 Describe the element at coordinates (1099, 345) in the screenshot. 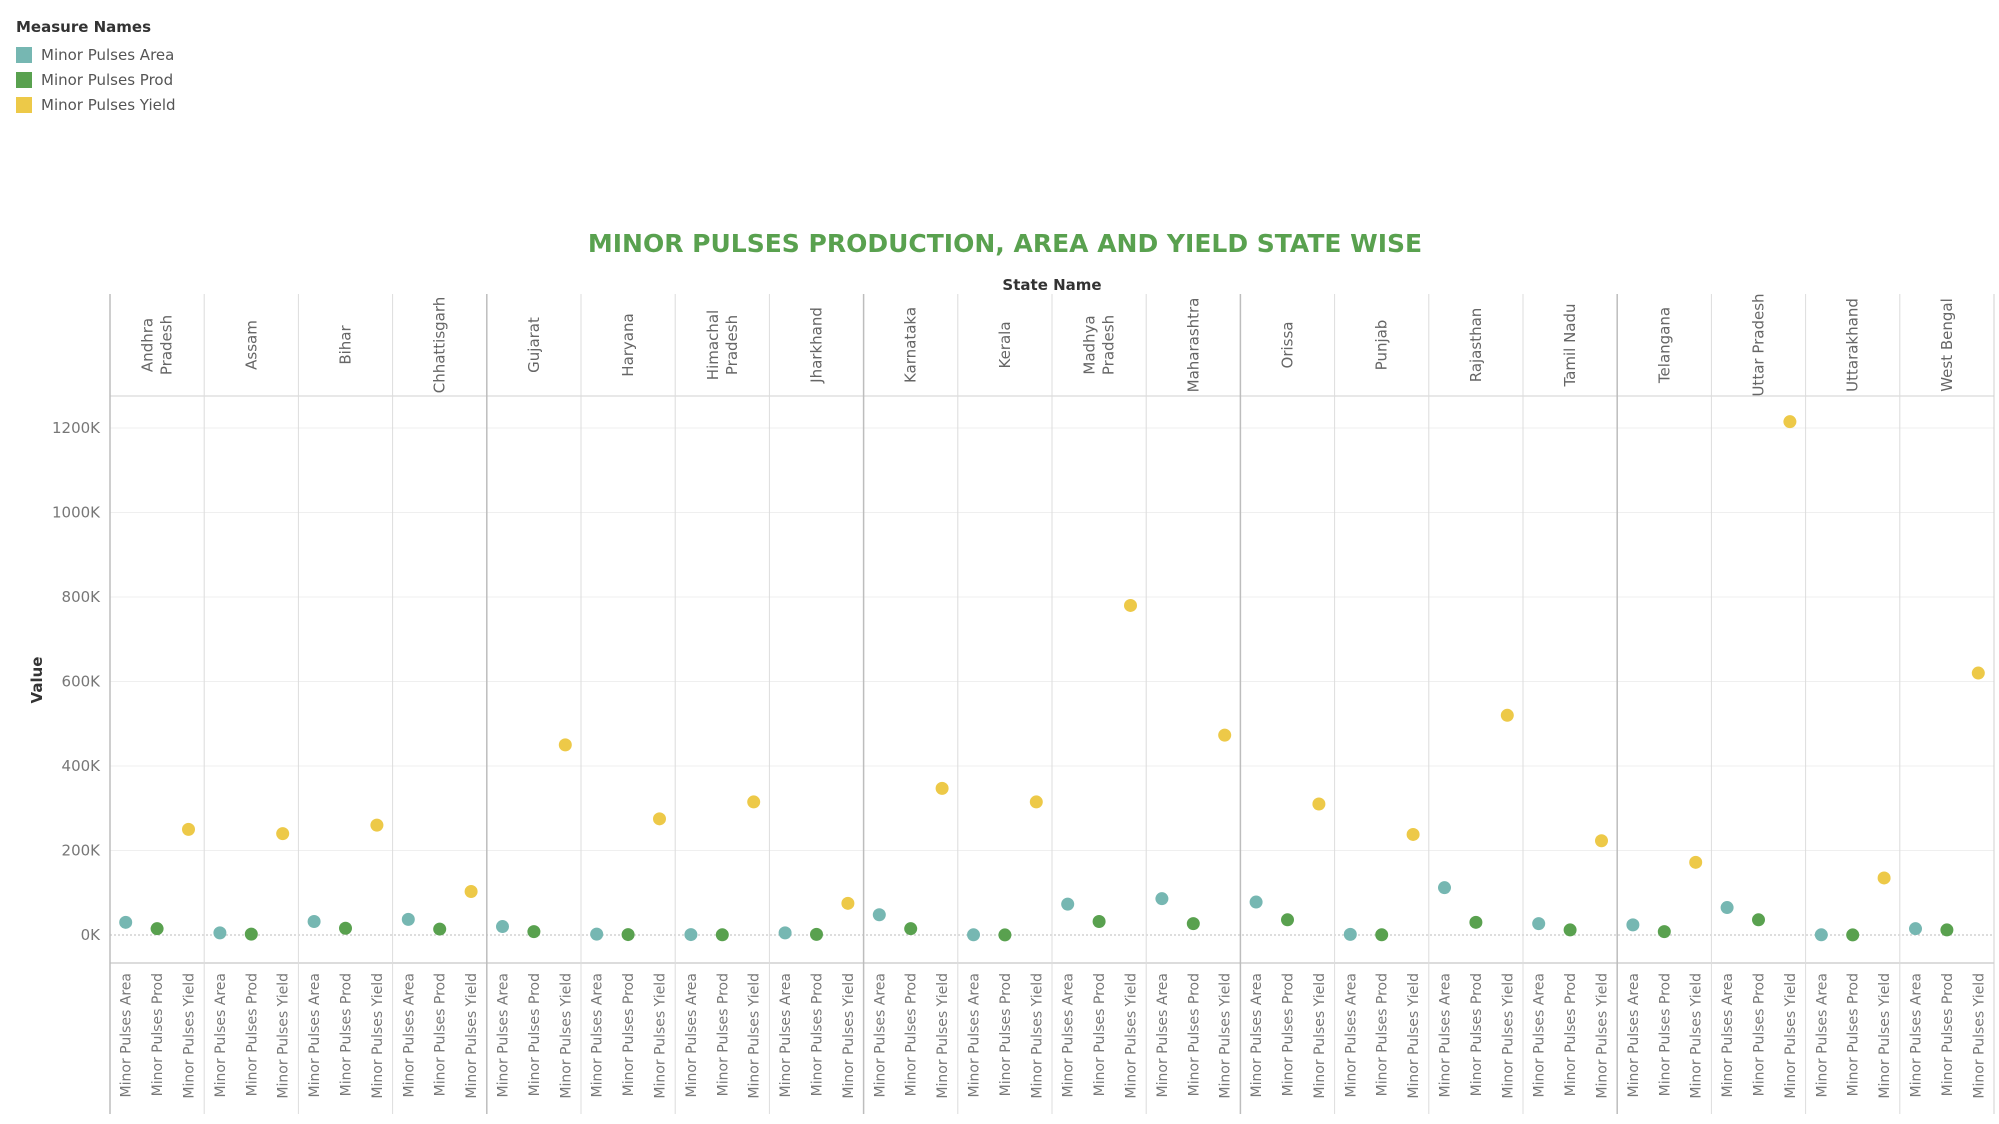

I see `state-header: MadhyaPradesh` at that location.